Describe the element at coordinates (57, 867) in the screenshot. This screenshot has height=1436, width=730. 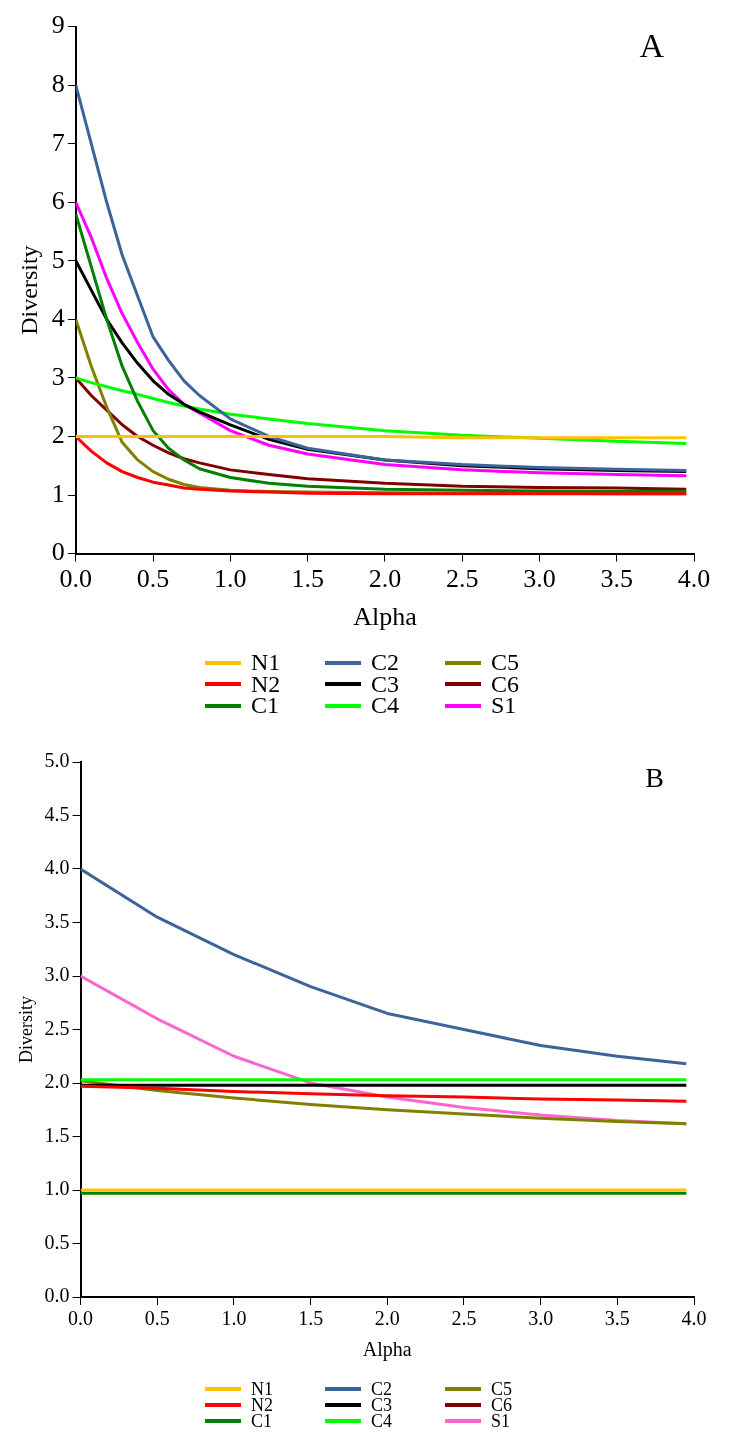
I see `y-tick-label: 4.0` at that location.